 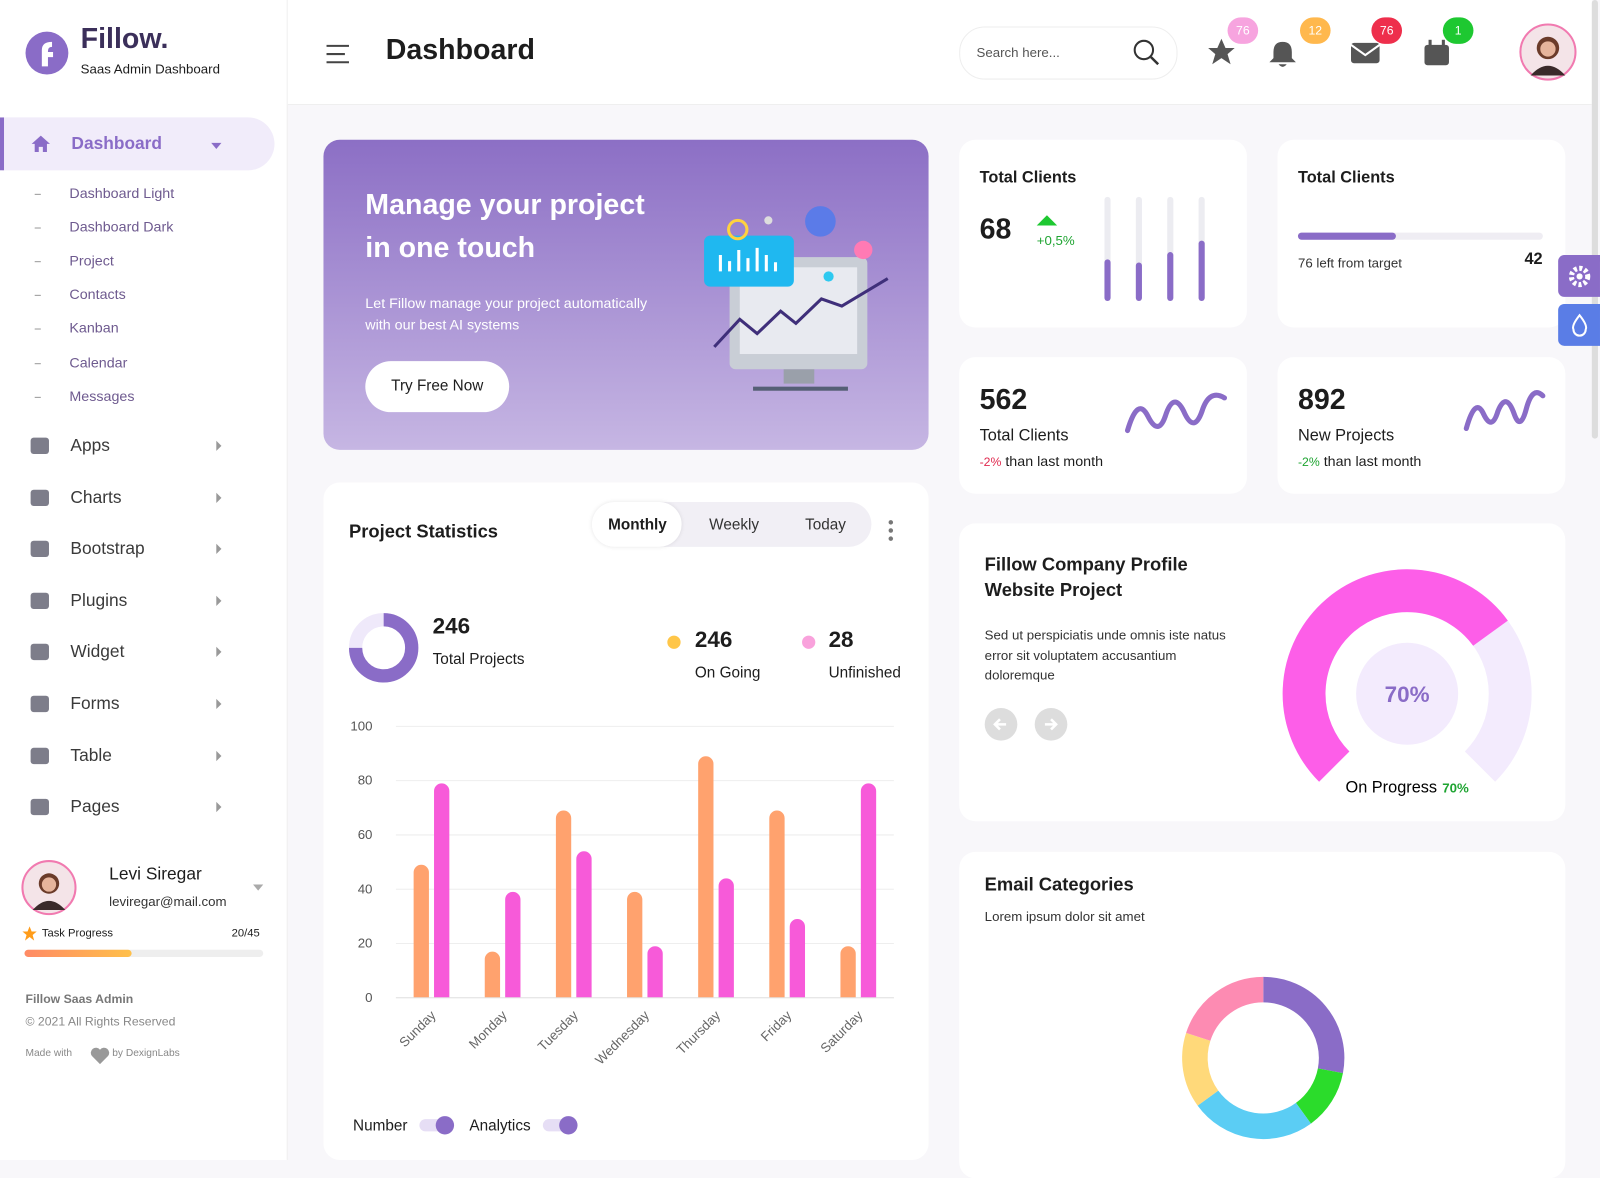 I want to click on menu-item: Pages, so click(x=95, y=806).